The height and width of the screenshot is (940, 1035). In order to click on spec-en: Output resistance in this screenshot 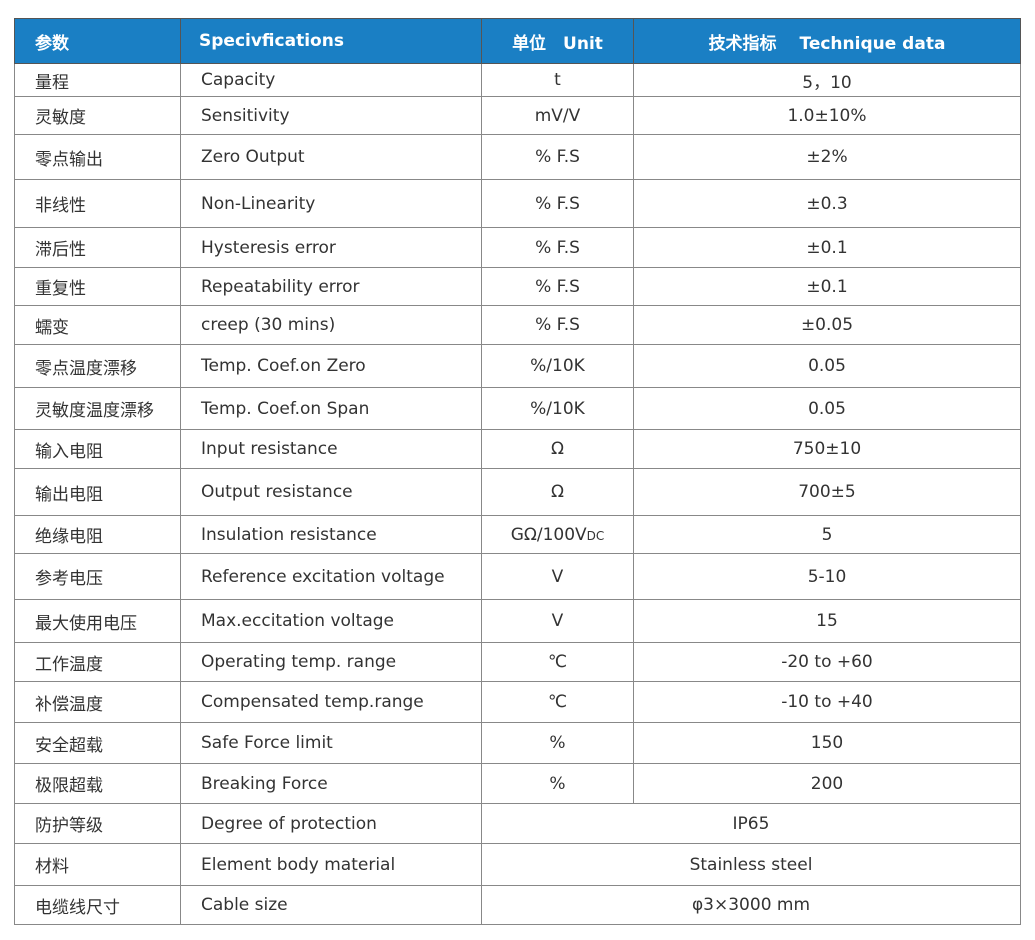, I will do `click(331, 492)`.